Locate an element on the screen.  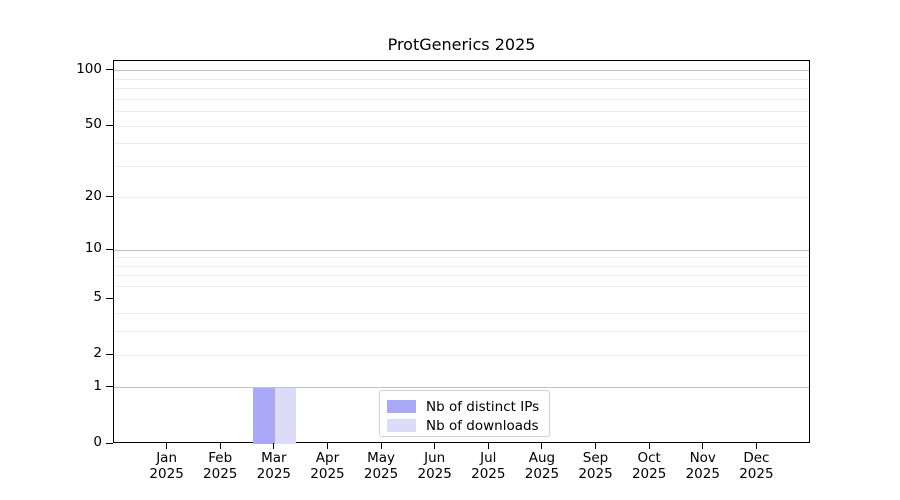
x-tick-mark-oct is located at coordinates (649, 446).